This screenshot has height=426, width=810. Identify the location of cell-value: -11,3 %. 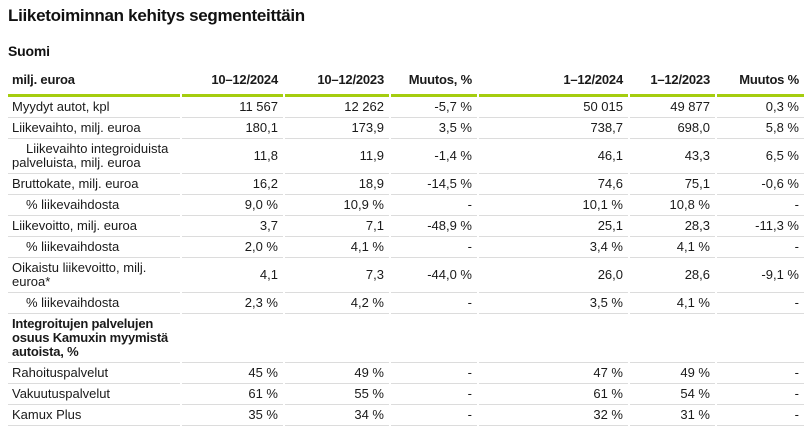
(760, 226).